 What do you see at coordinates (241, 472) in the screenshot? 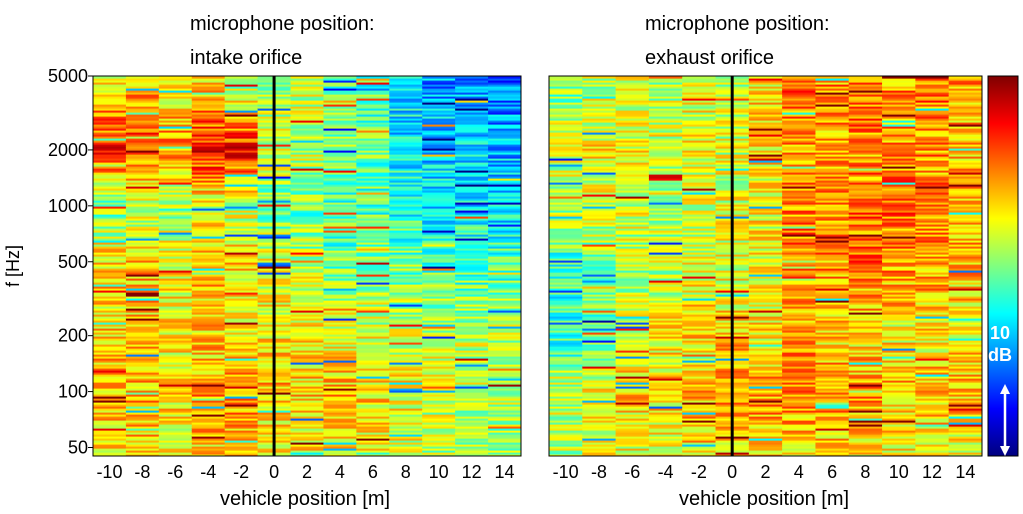
I see `x-tick-label: -2` at bounding box center [241, 472].